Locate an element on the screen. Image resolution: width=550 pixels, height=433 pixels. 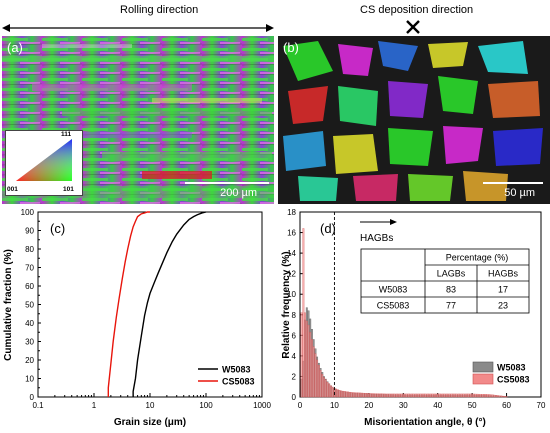
table-cell: 17 is located at coordinates (503, 290).